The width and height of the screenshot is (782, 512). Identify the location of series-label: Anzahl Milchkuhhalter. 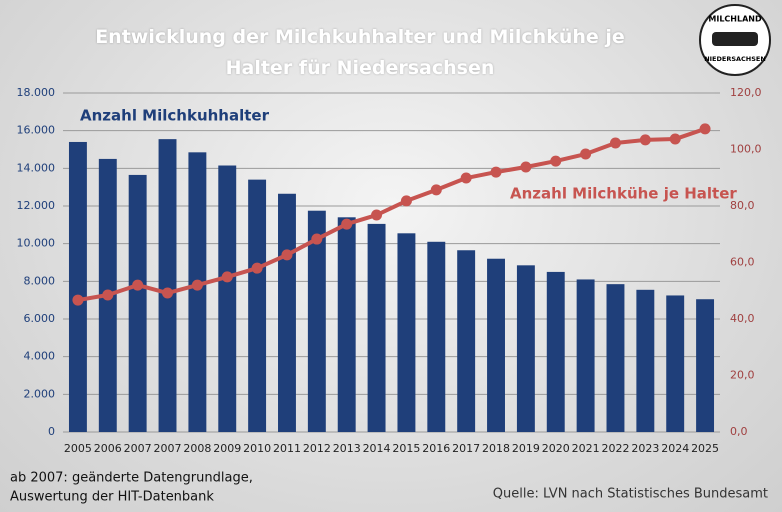
(175, 116).